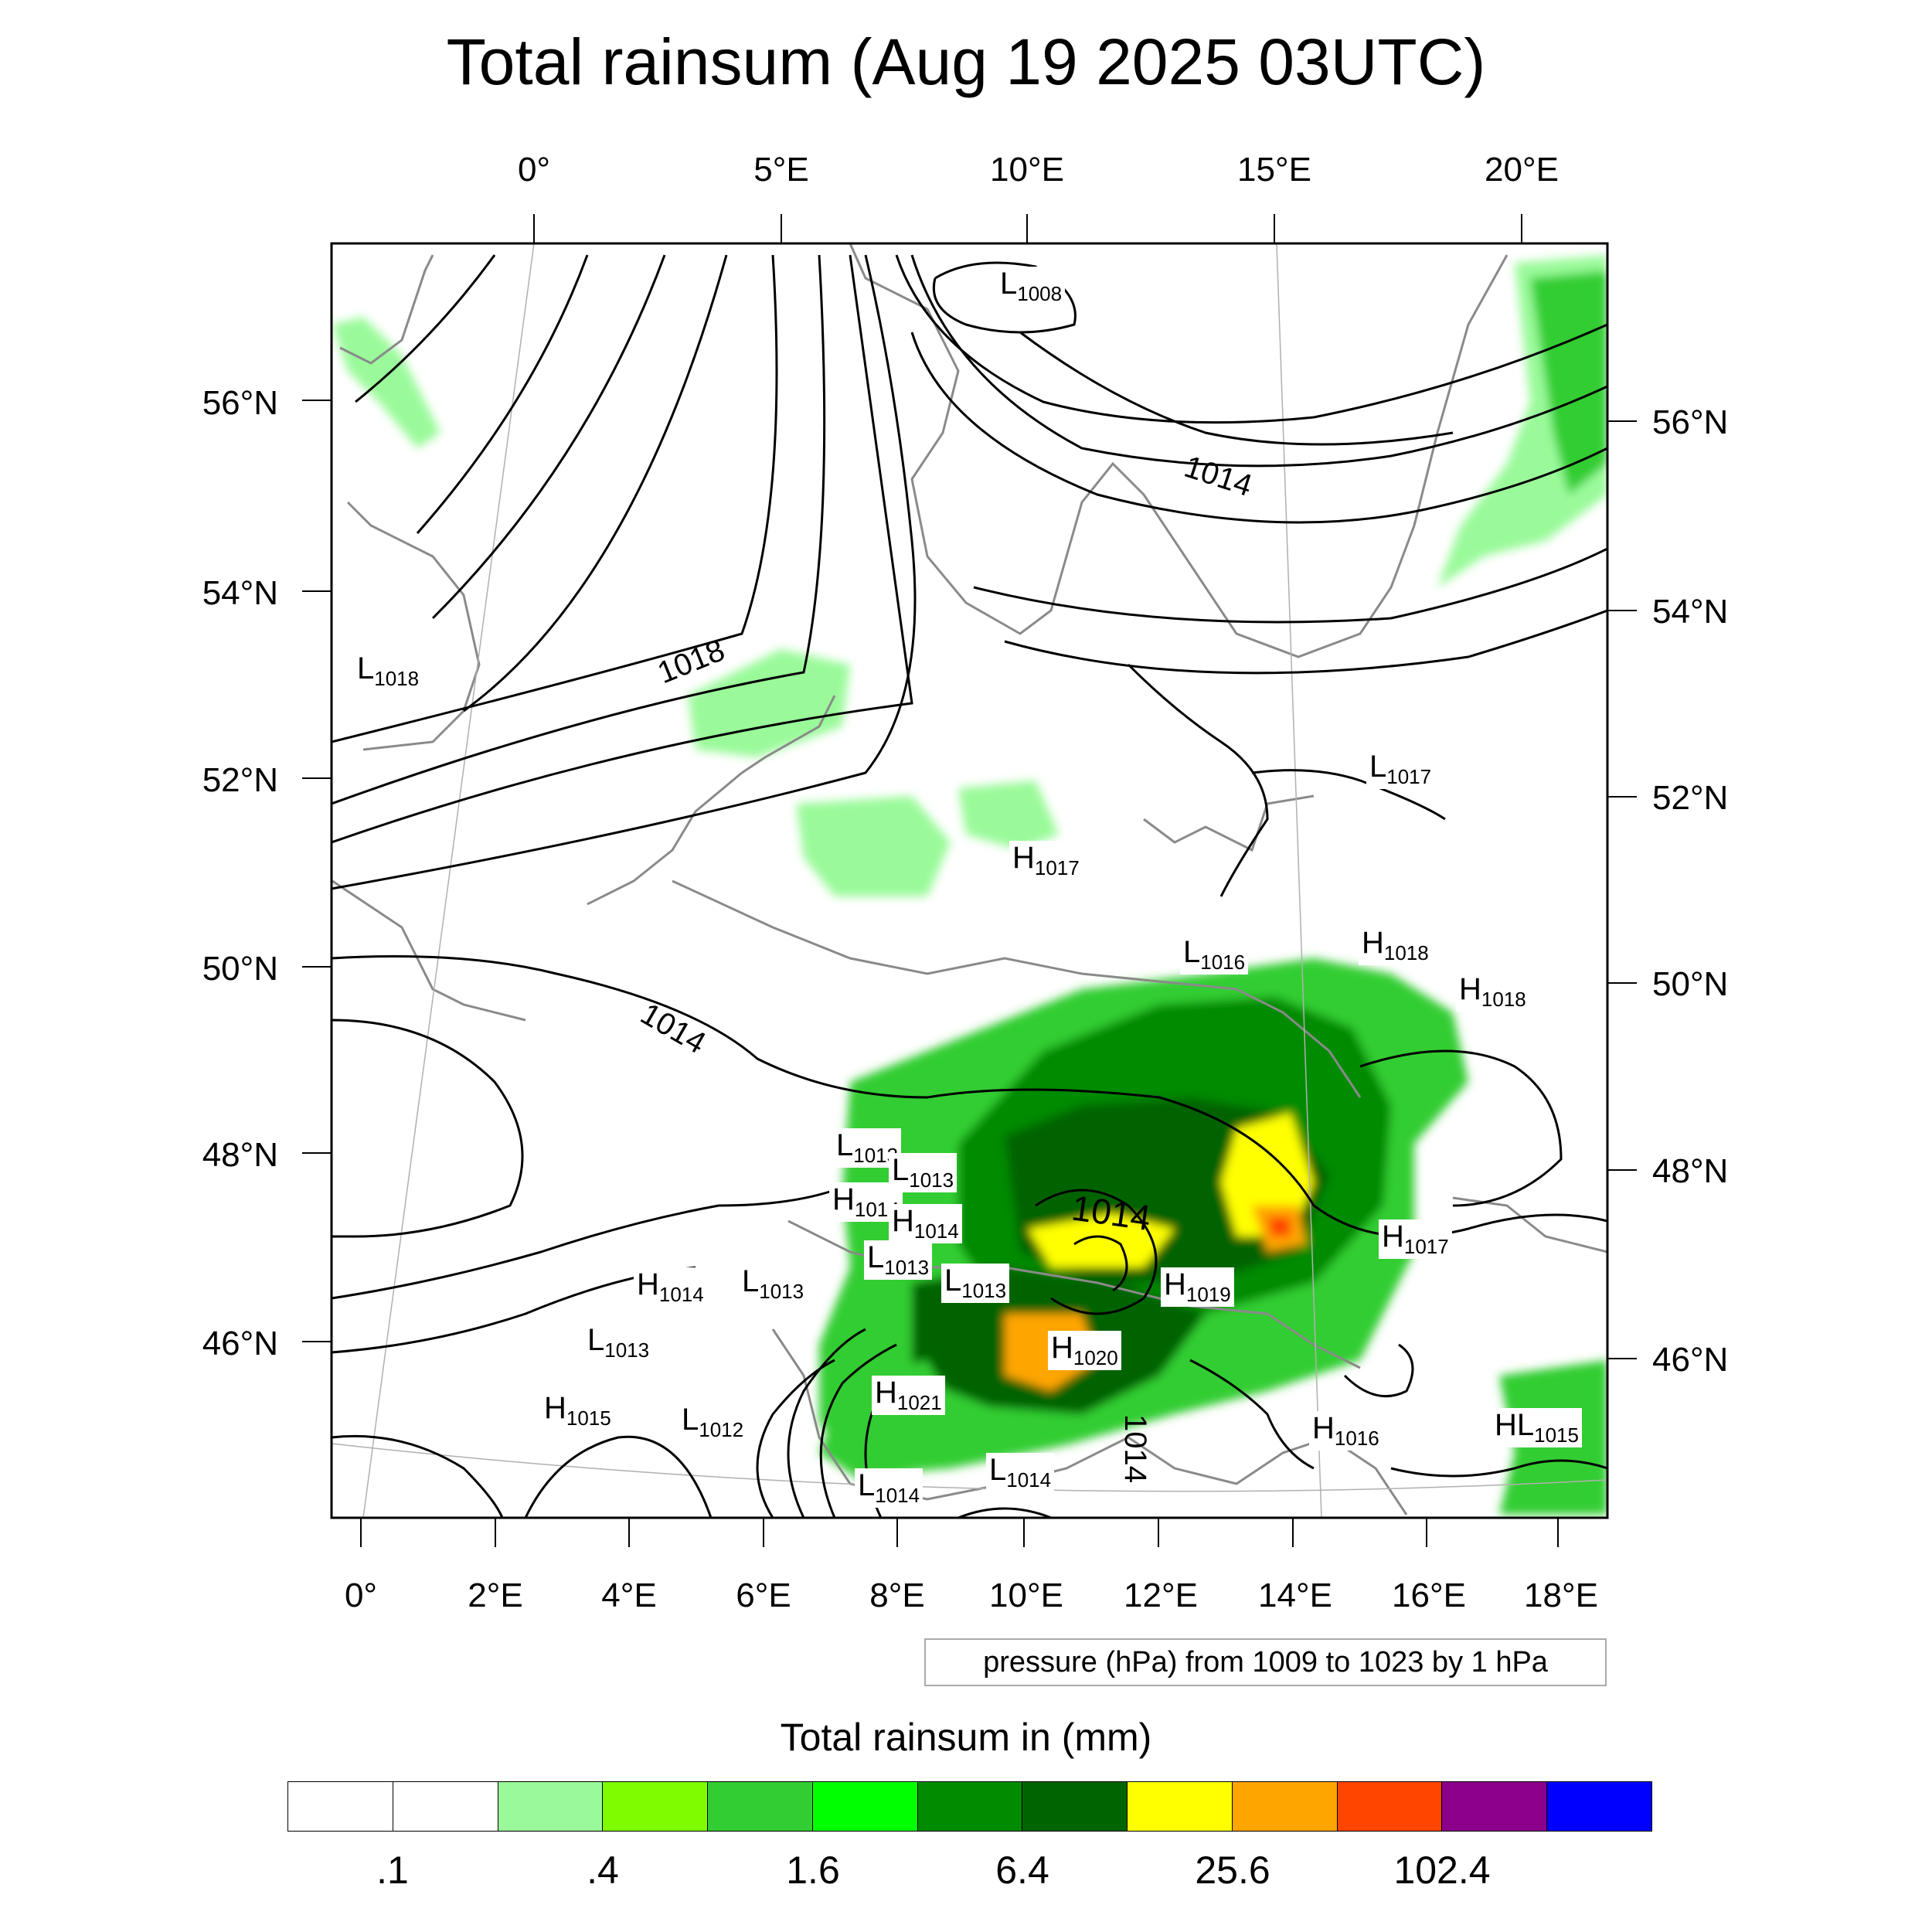 The width and height of the screenshot is (1932, 1932). Describe the element at coordinates (388, 671) in the screenshot. I see `pressure-center: L1018` at that location.